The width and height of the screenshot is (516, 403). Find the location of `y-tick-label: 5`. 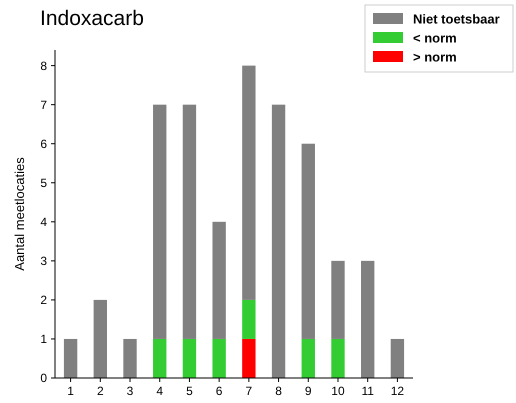

y-tick-label: 5 is located at coordinates (44, 183).